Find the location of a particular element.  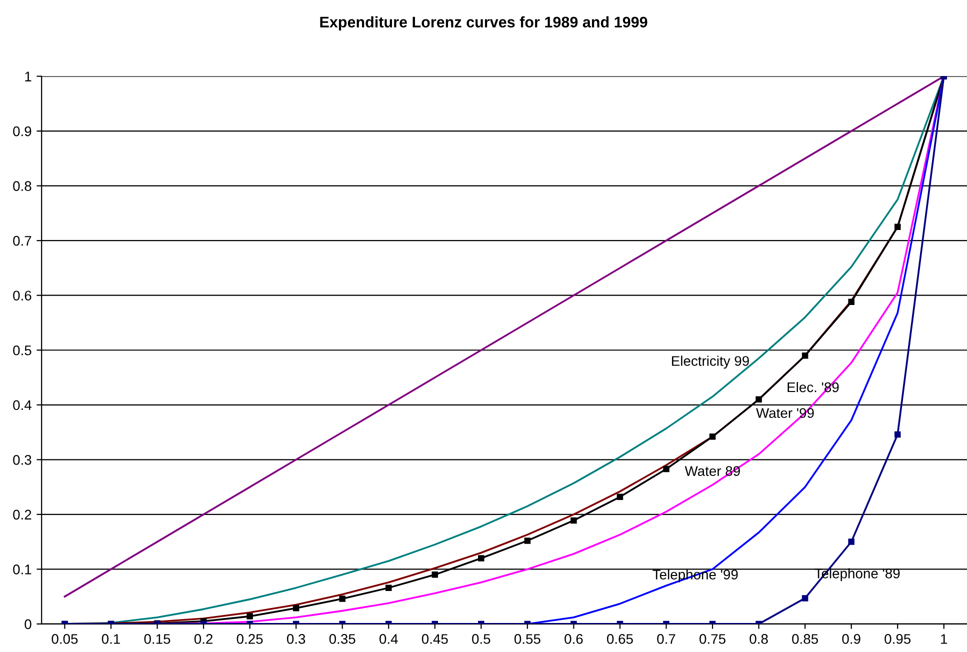

x-tick-label: 0.3 is located at coordinates (296, 639).